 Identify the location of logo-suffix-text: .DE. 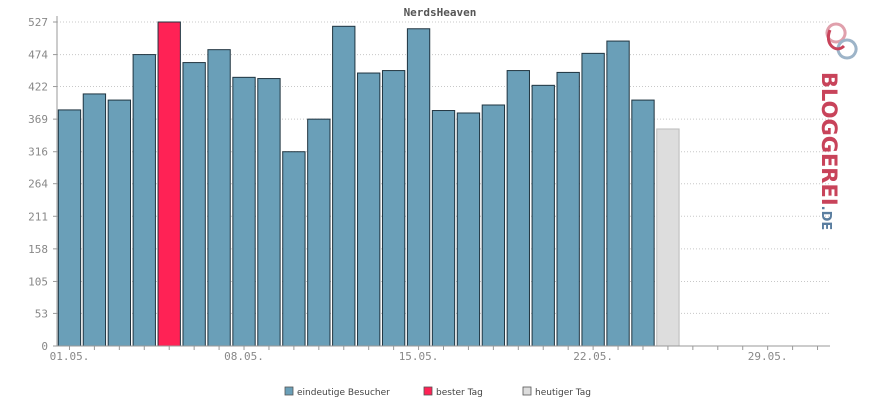
(825, 218).